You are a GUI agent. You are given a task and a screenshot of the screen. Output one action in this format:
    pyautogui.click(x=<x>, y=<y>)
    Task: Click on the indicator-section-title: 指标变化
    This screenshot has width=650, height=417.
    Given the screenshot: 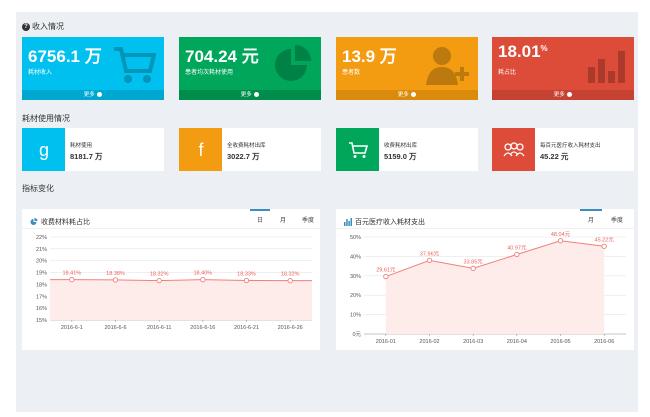 What is the action you would take?
    pyautogui.click(x=38, y=188)
    